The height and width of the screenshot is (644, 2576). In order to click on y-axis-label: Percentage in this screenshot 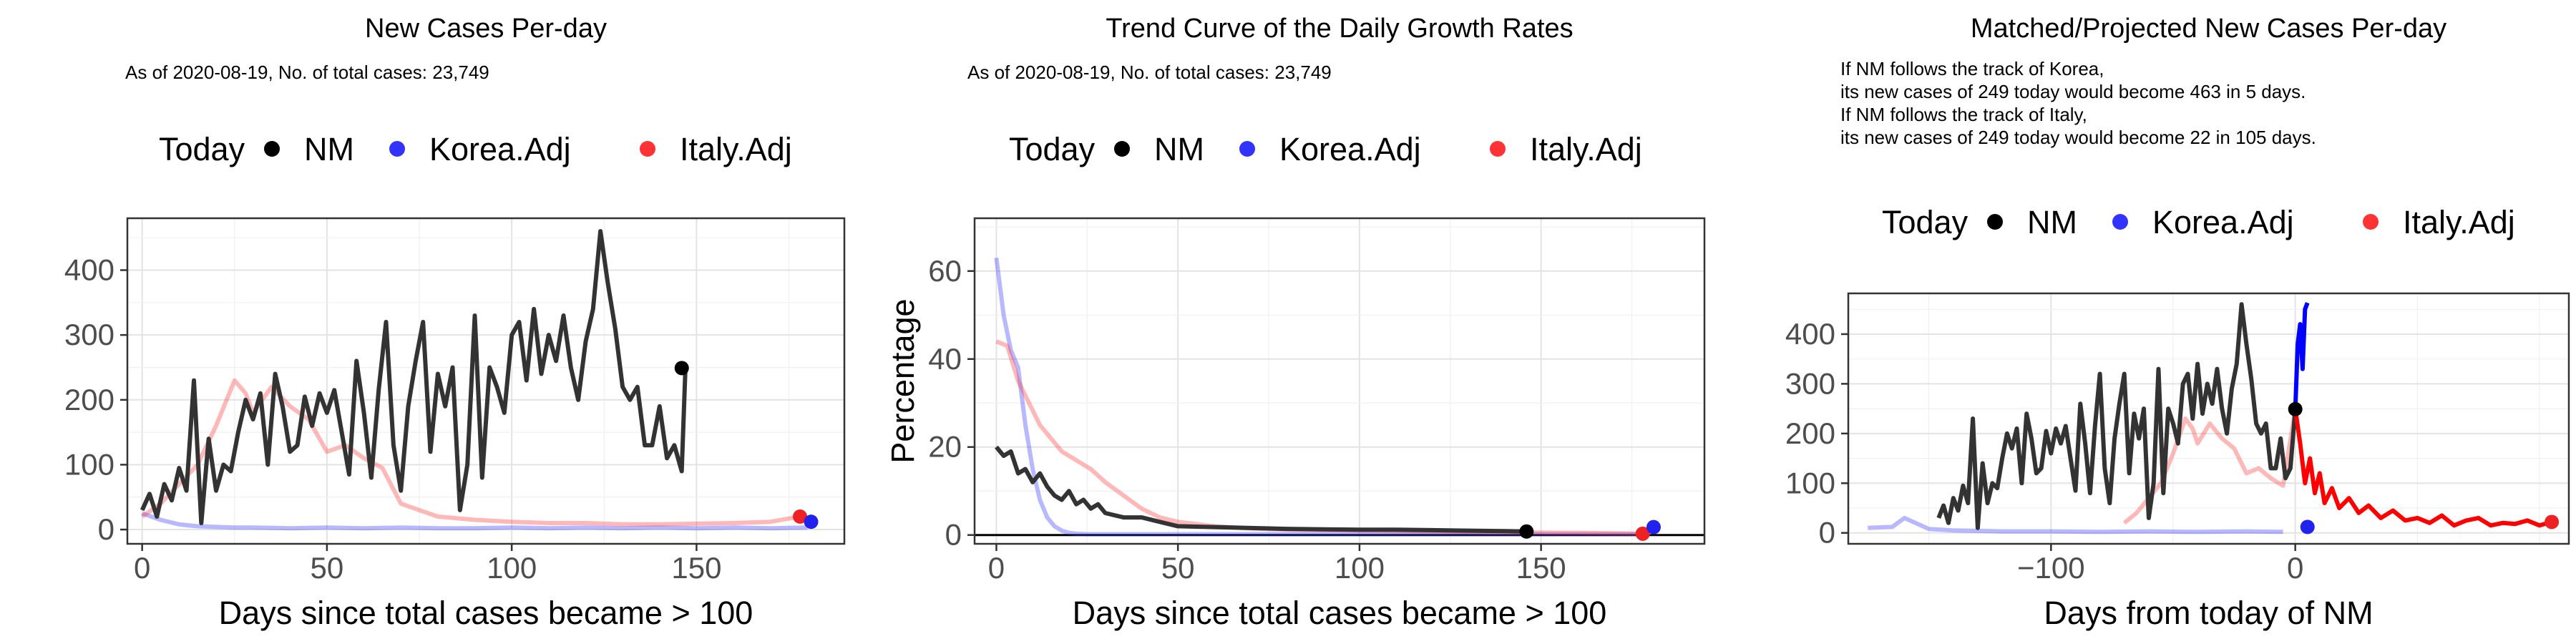, I will do `click(902, 380)`.